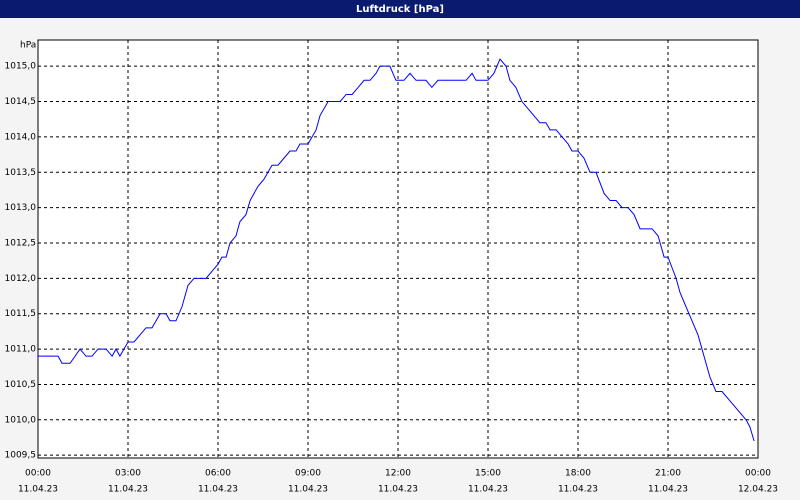  What do you see at coordinates (21, 243) in the screenshot?
I see `y-tick-label: 1012,5` at bounding box center [21, 243].